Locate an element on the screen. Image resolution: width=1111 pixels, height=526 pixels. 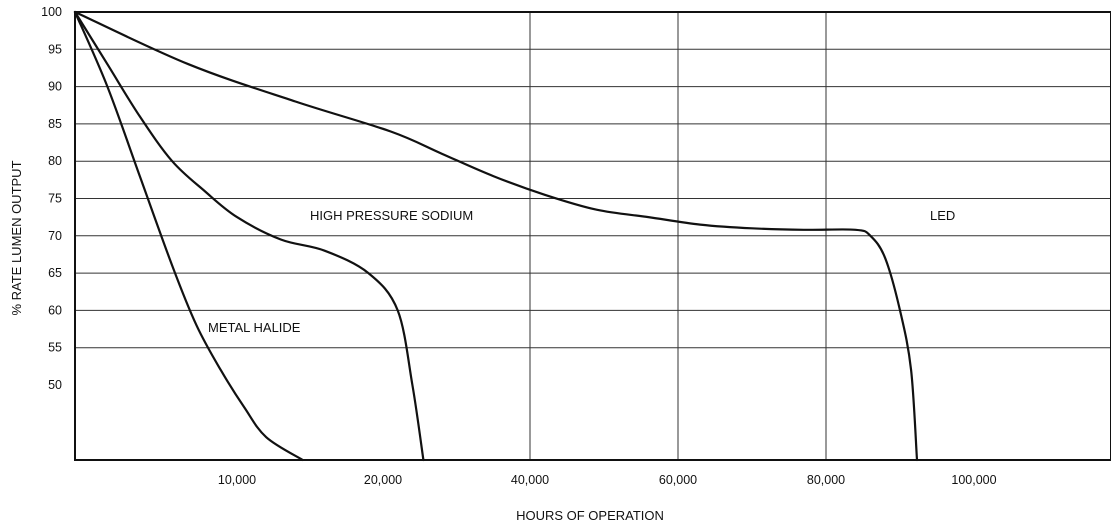
y-axis-ticks: 100 95 90 85 80 75 70 65 60 55 50 is located at coordinates (51, 198).